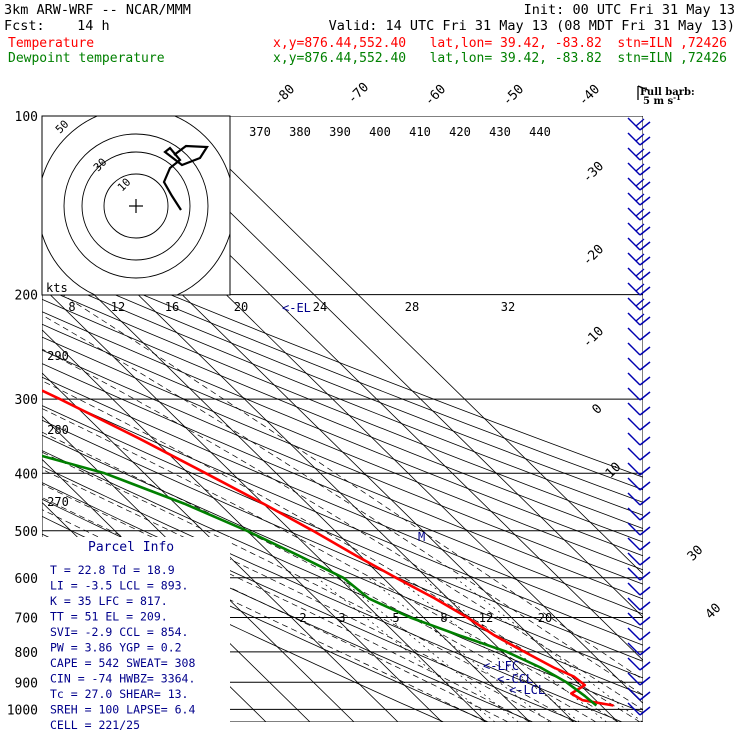 This screenshot has height=740, width=740. Describe the element at coordinates (260, 132) in the screenshot. I see `theta-label: 370` at that location.